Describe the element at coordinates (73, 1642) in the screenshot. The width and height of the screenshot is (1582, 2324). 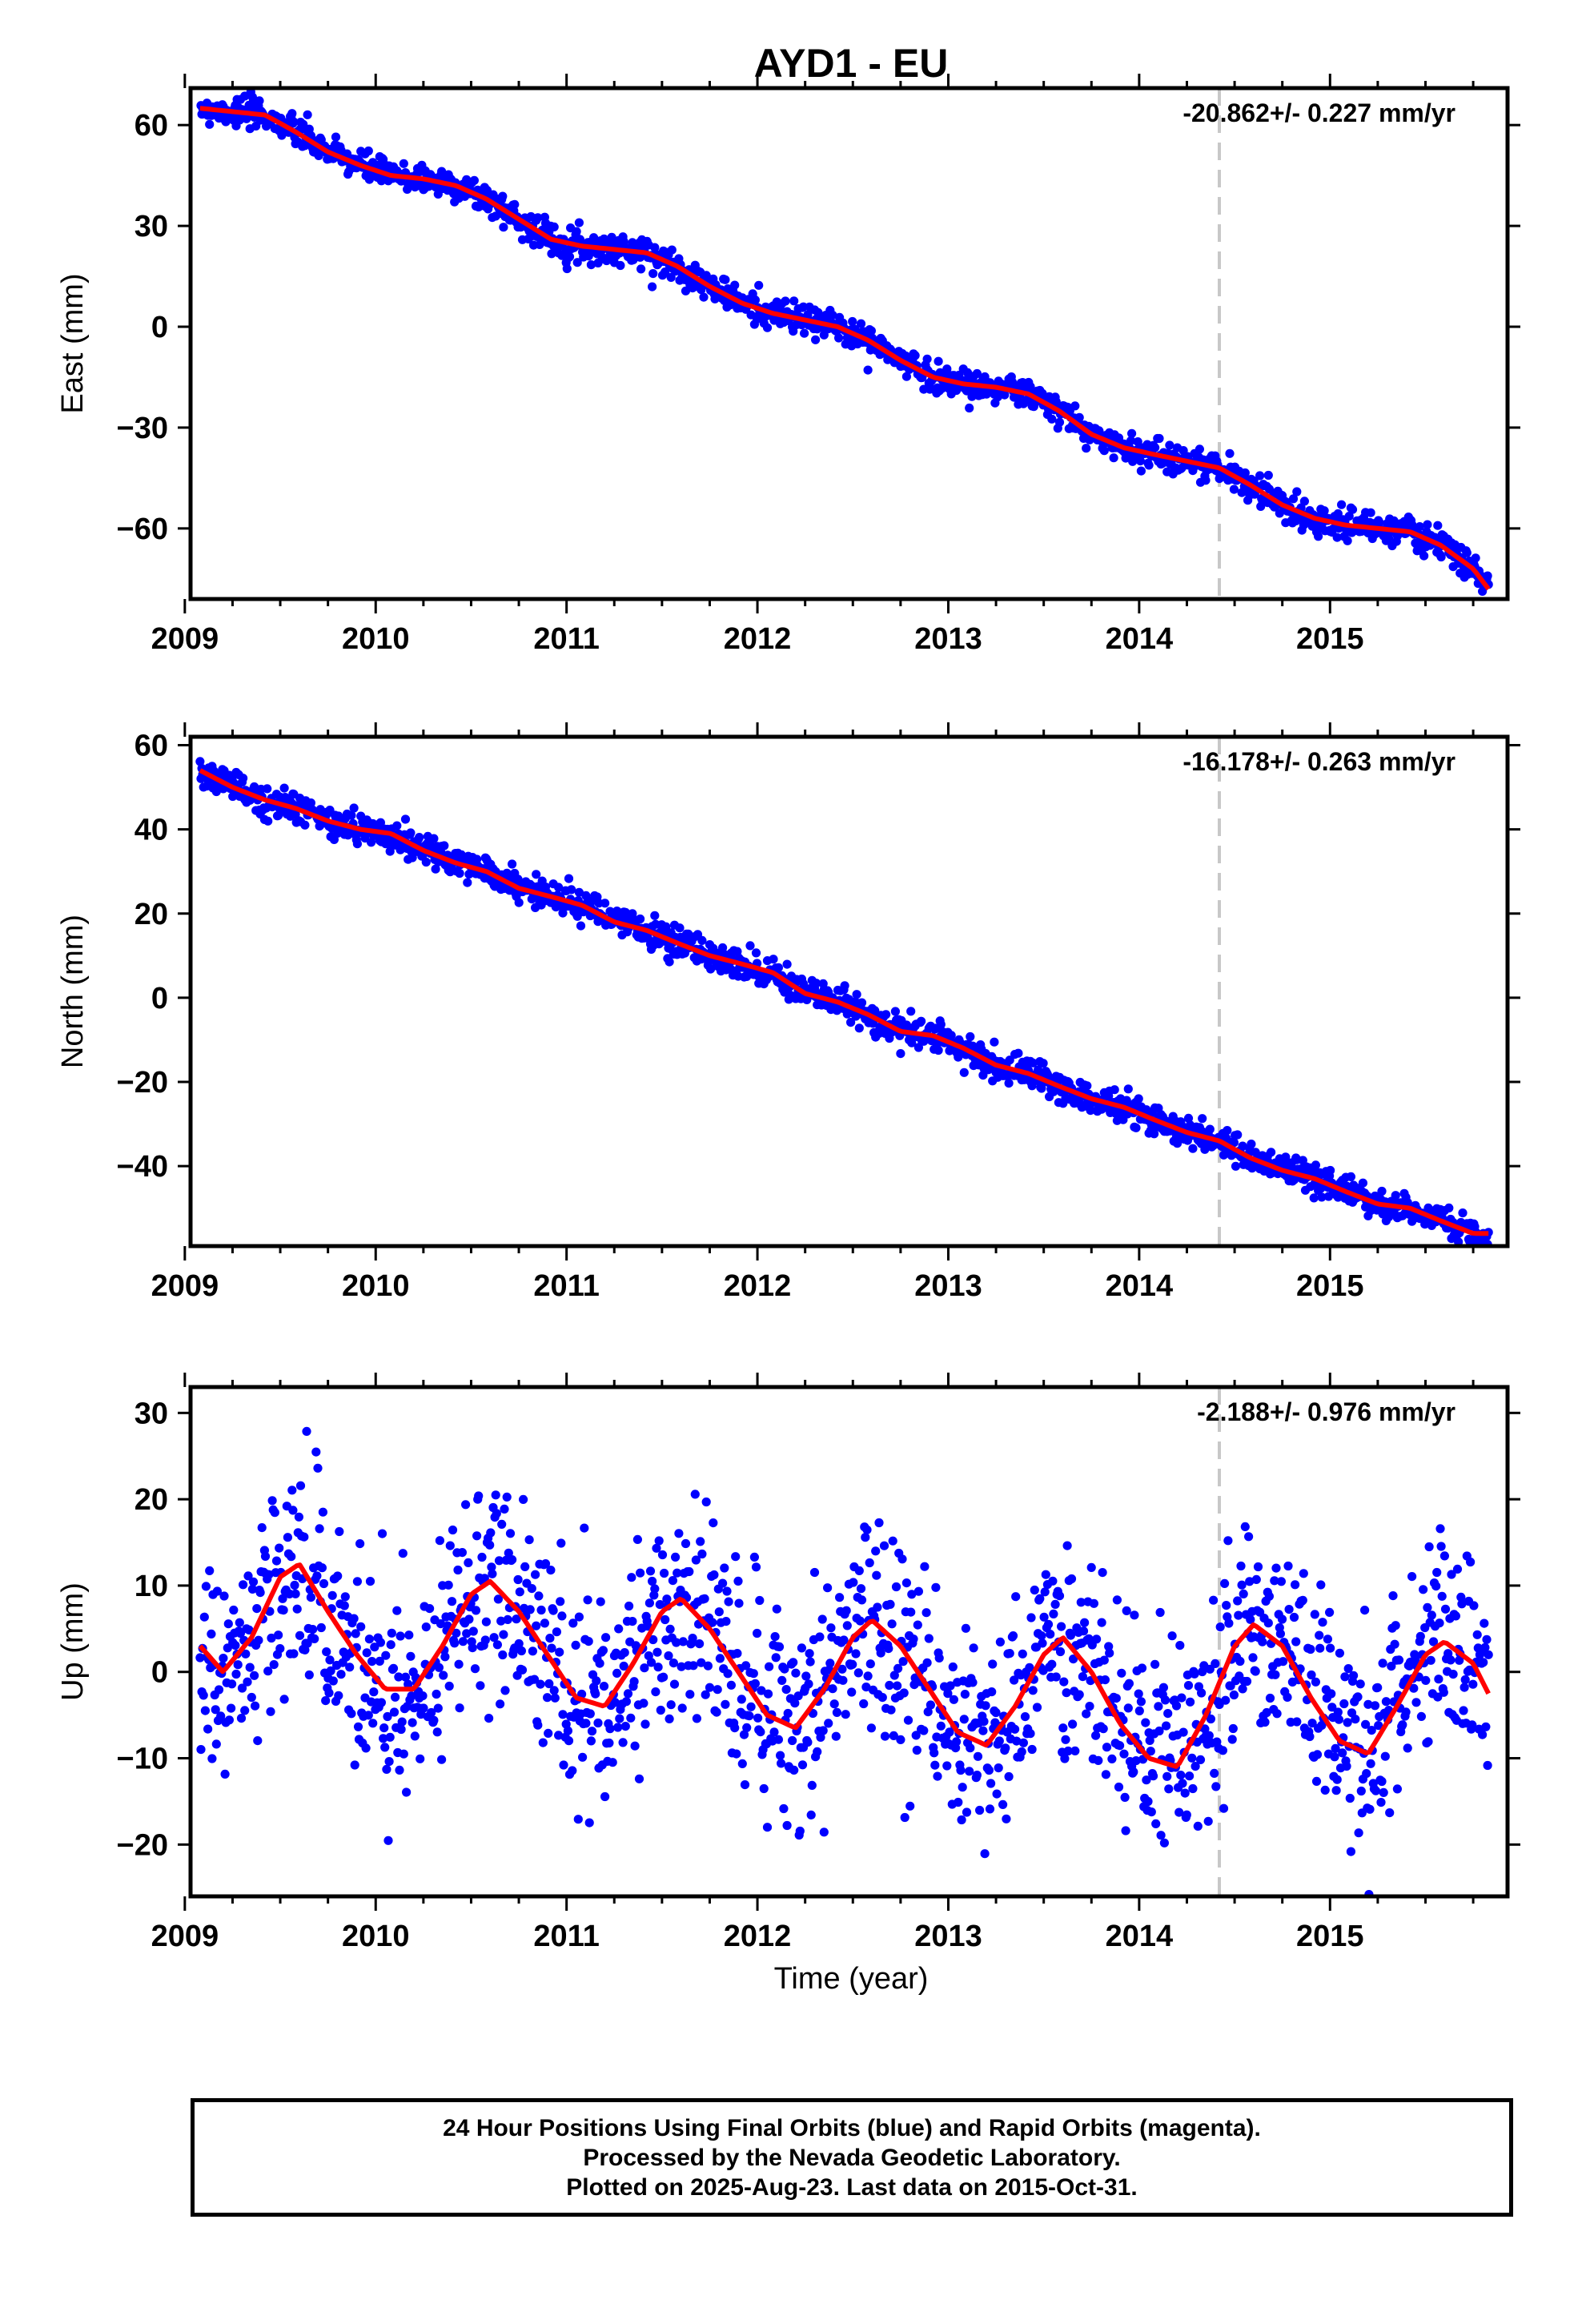
I see `y-axis-label: Up (mm)` at that location.